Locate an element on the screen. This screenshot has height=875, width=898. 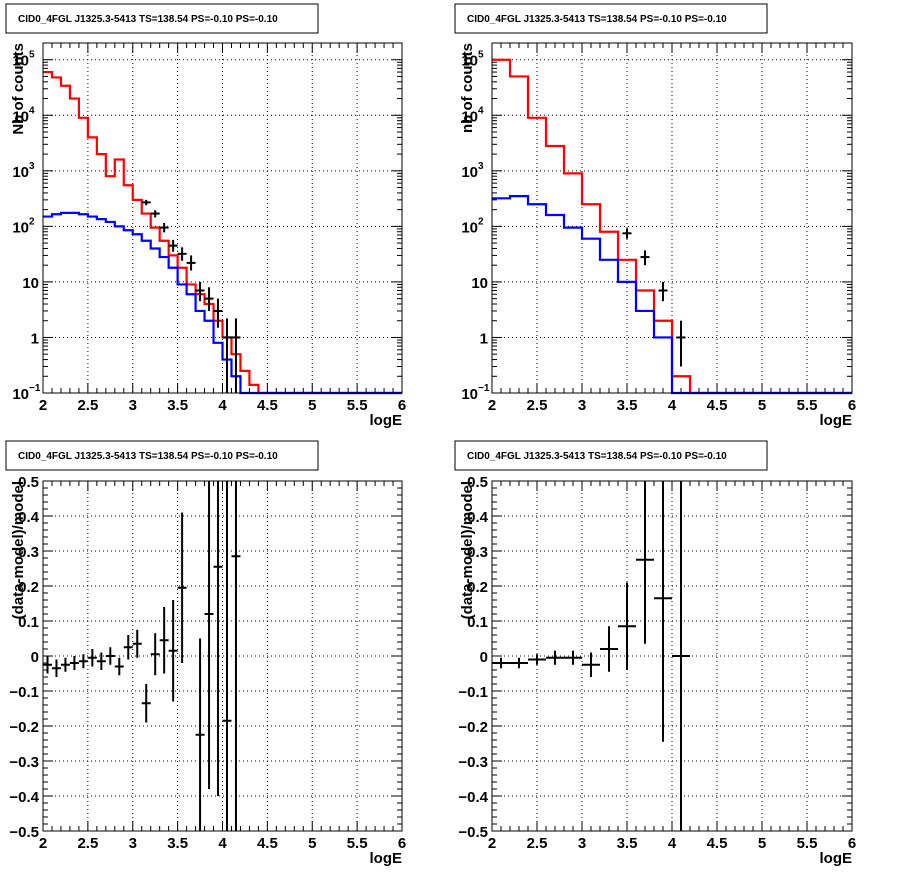
y-tick-label: 0.2 is located at coordinates (477, 587).